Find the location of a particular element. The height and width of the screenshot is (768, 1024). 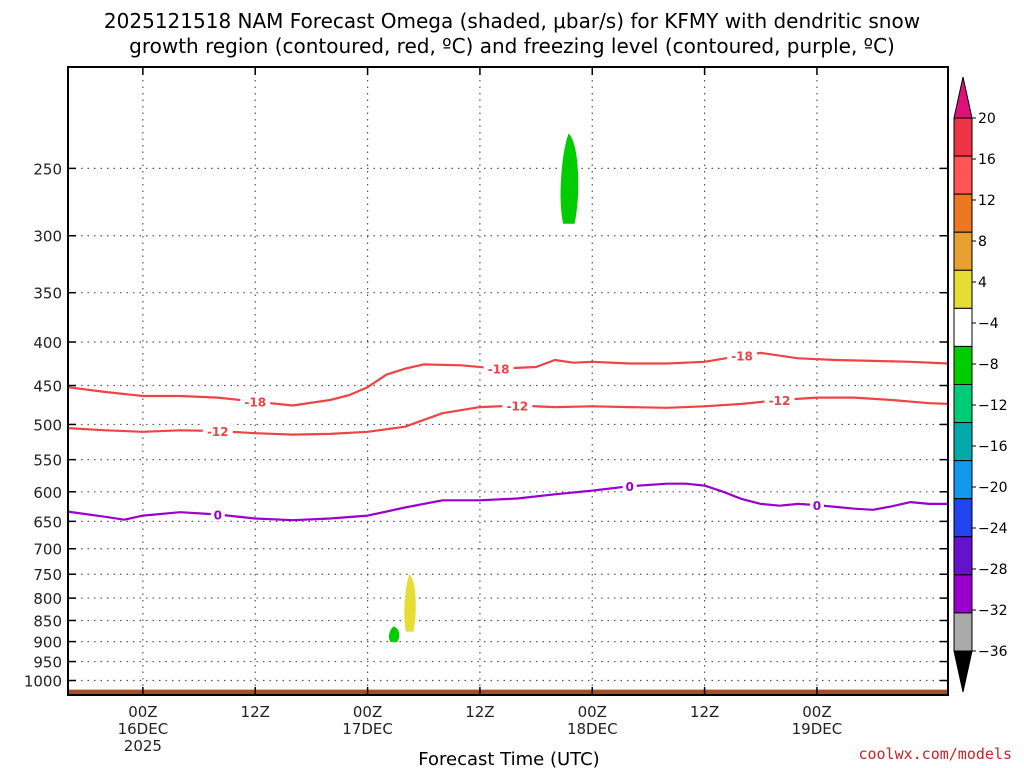

y-tick-label: 950 is located at coordinates (47, 663).